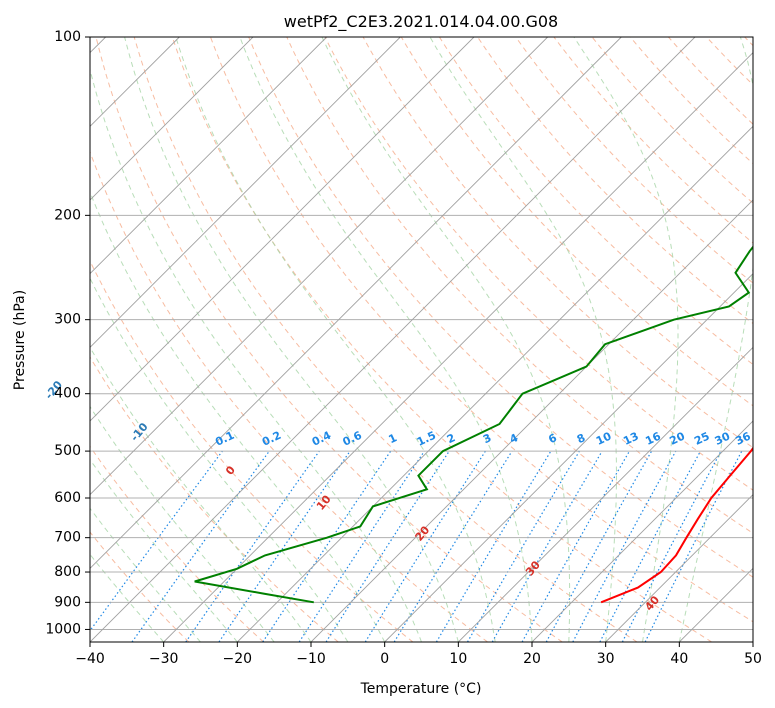 The image size is (775, 708). I want to click on mixing-ratio-label: 16, so click(653, 438).